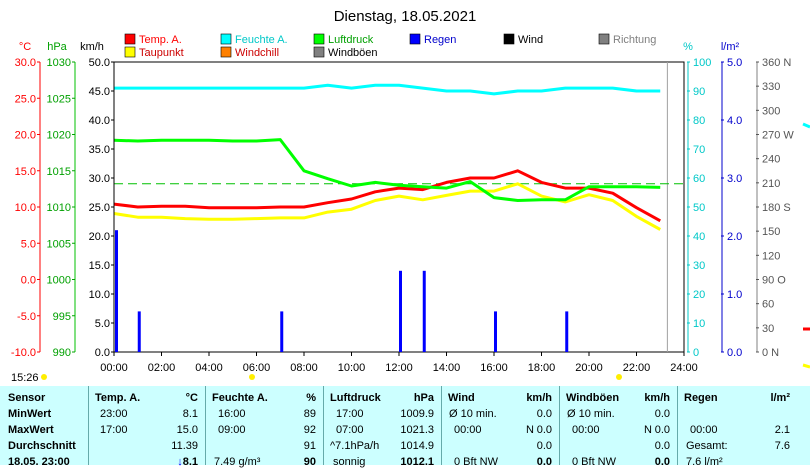 The width and height of the screenshot is (810, 468). What do you see at coordinates (352, 368) in the screenshot?
I see `x-tick-label: 10:00` at bounding box center [352, 368].